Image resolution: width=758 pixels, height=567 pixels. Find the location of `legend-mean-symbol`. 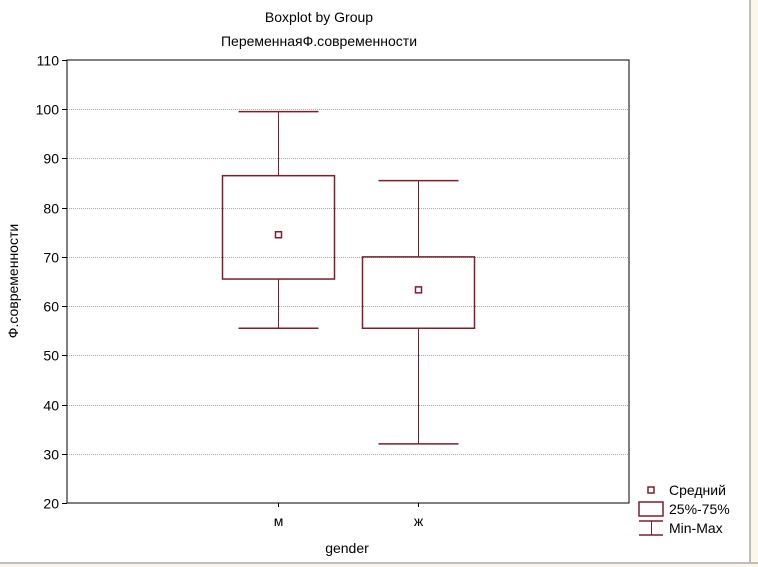

legend-mean-symbol is located at coordinates (651, 490).